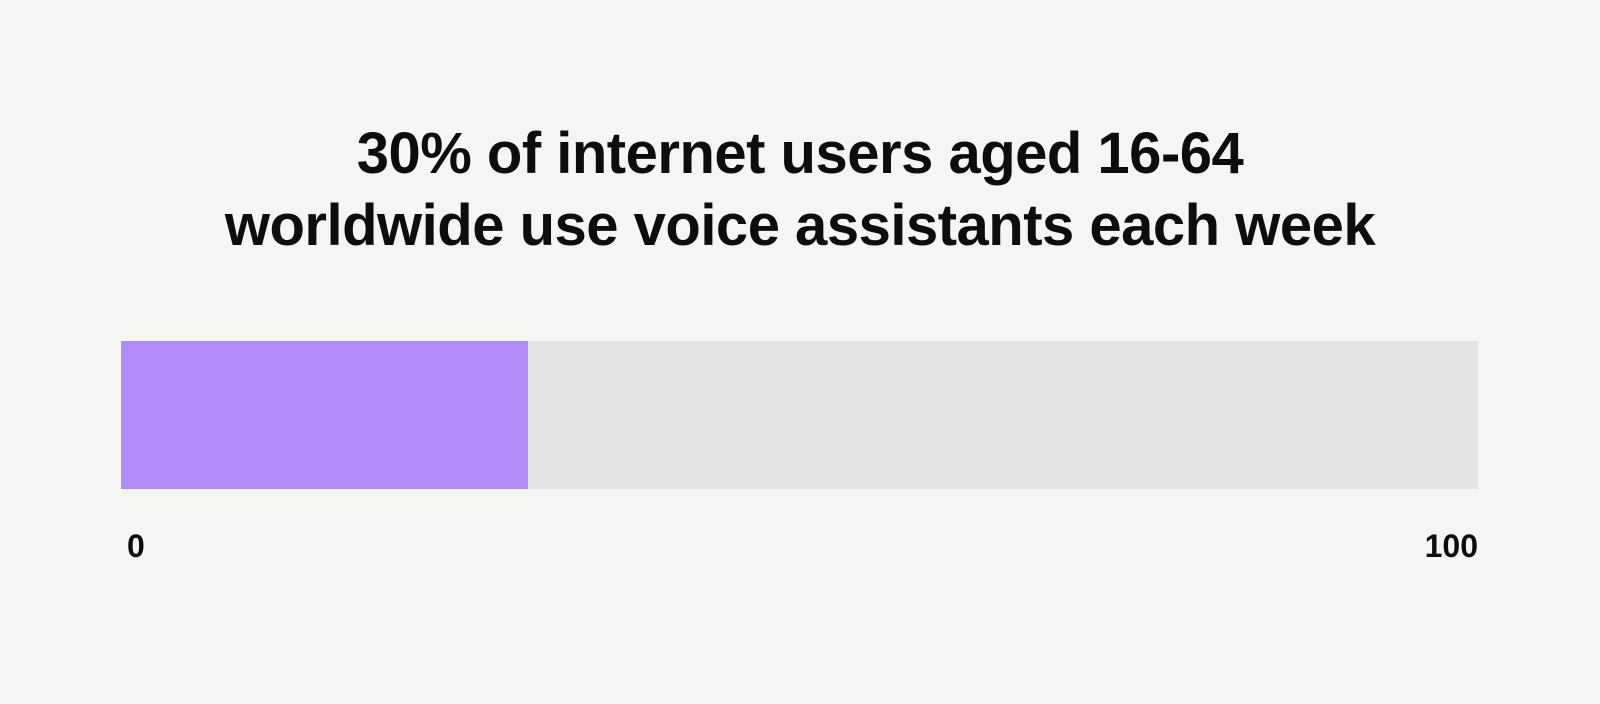 This screenshot has height=704, width=1600. I want to click on chart-title-line-1: 30% of internet users aged 16-64, so click(800, 153).